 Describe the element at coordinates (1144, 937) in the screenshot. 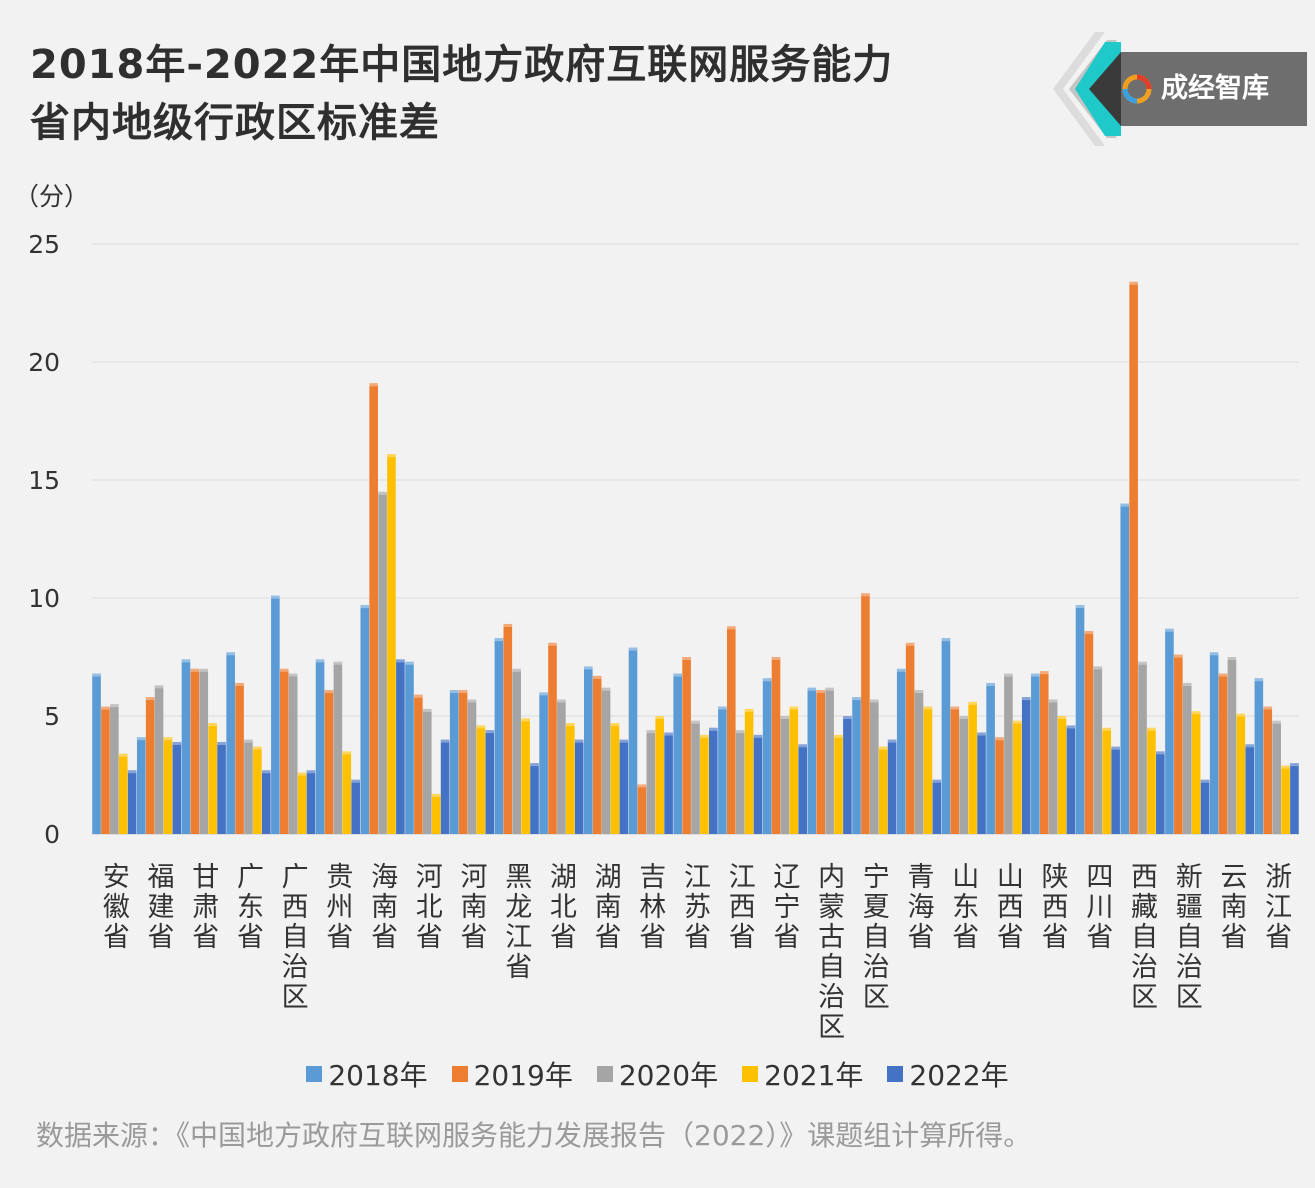

I see `category-label: 西藏自治区` at that location.